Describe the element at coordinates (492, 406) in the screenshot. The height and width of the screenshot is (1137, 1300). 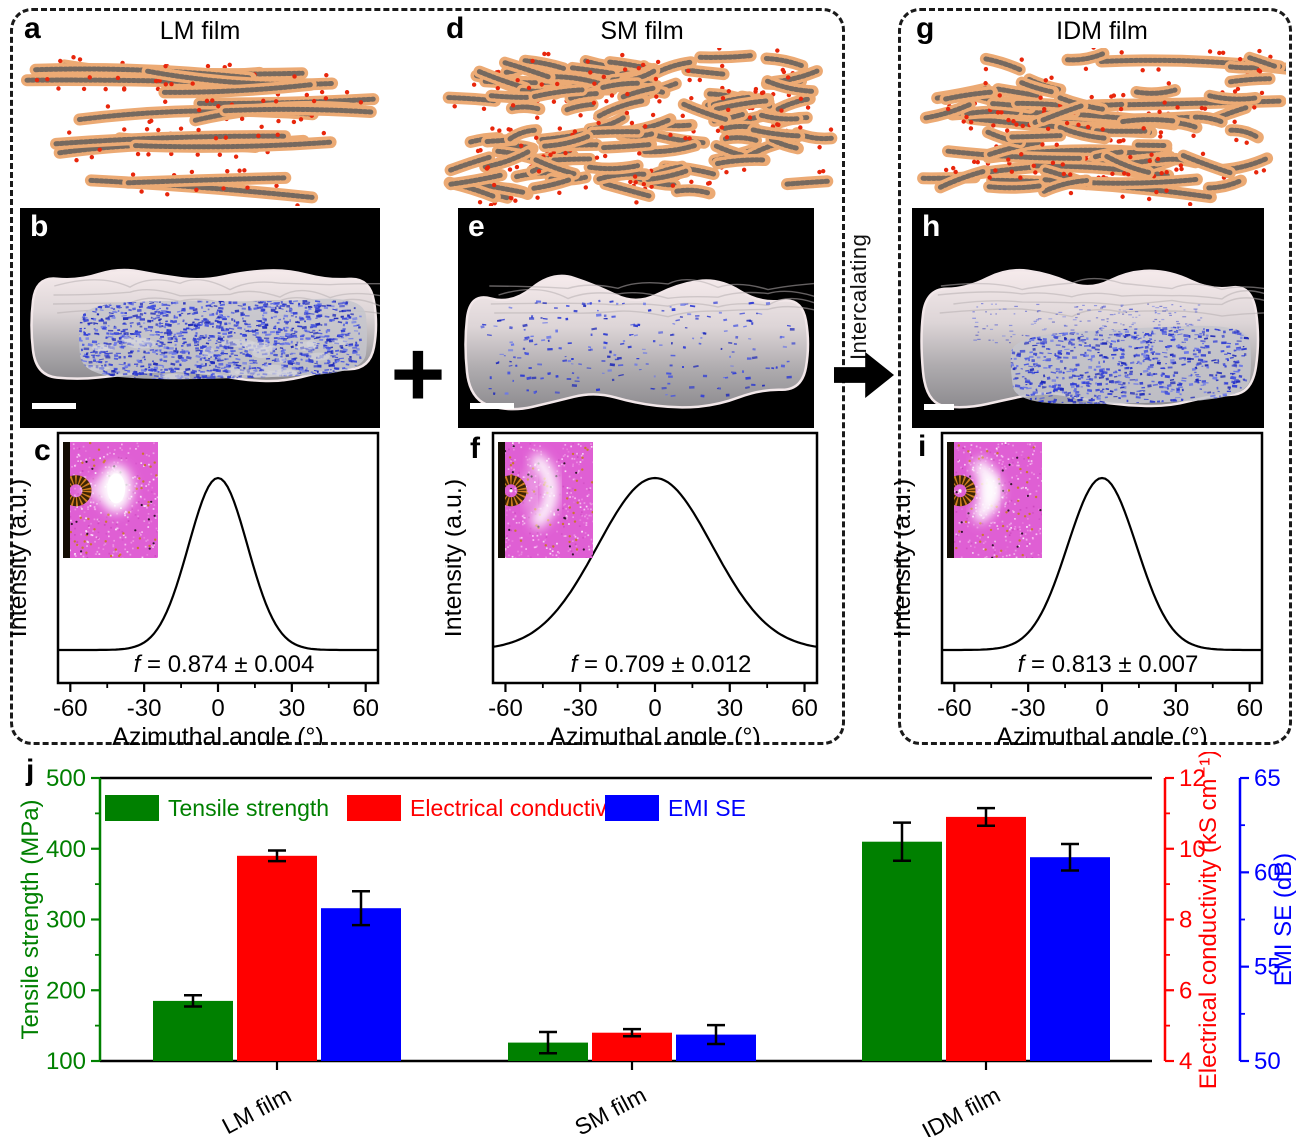
I see `scale-bar-e` at that location.